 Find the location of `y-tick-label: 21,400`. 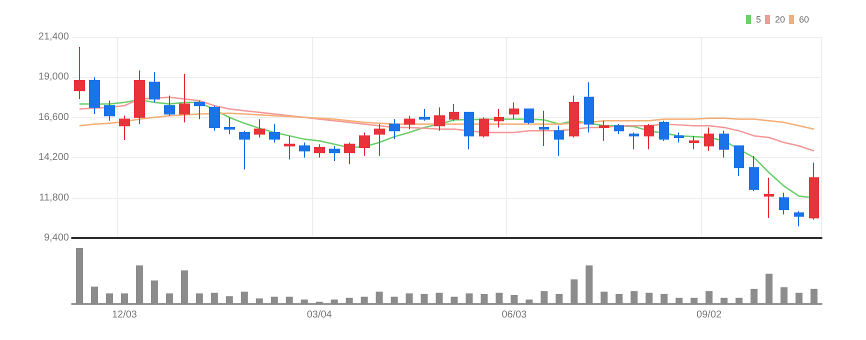

y-tick-label: 21,400 is located at coordinates (54, 37).